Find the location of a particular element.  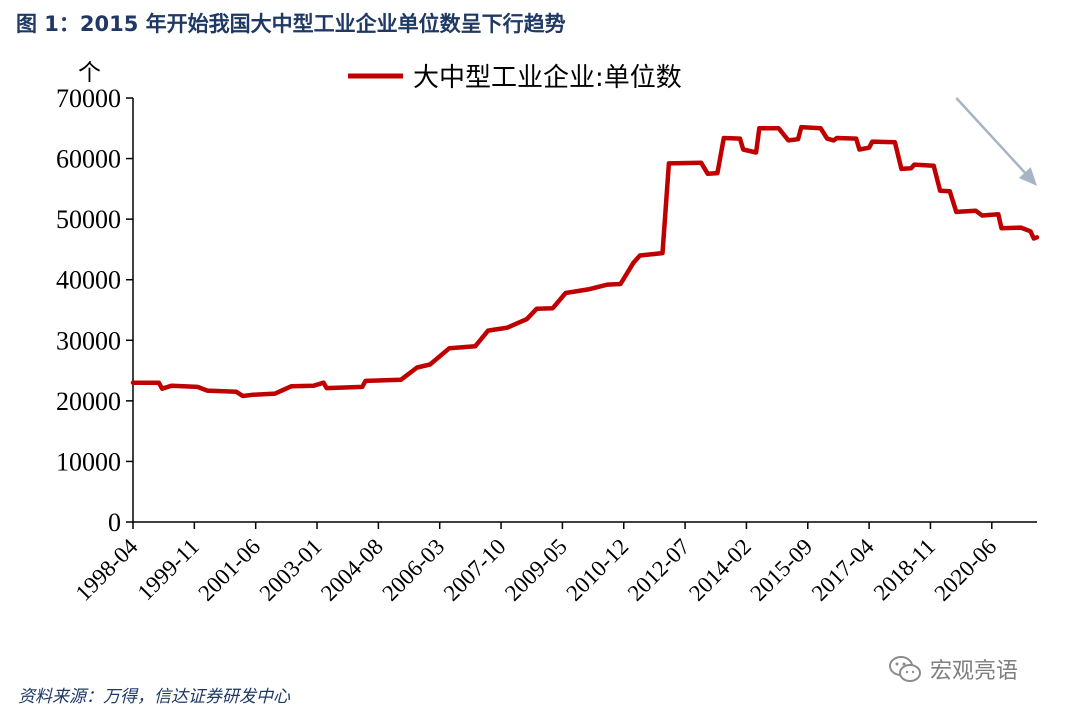

trend-arrow-line is located at coordinates (990, 135).